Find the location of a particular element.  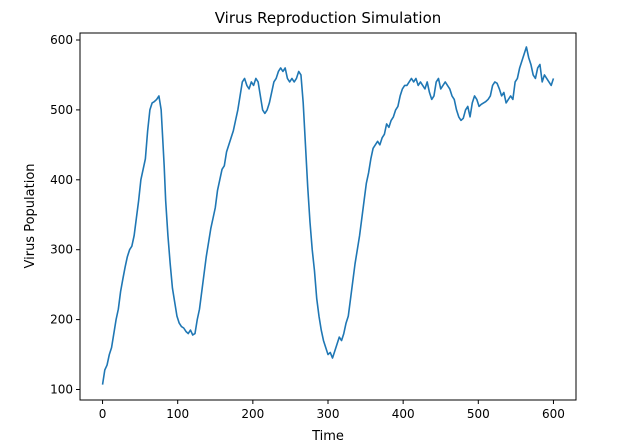

x-axis-ticks: 0 100 200 300 400 500 600 is located at coordinates (332, 410).